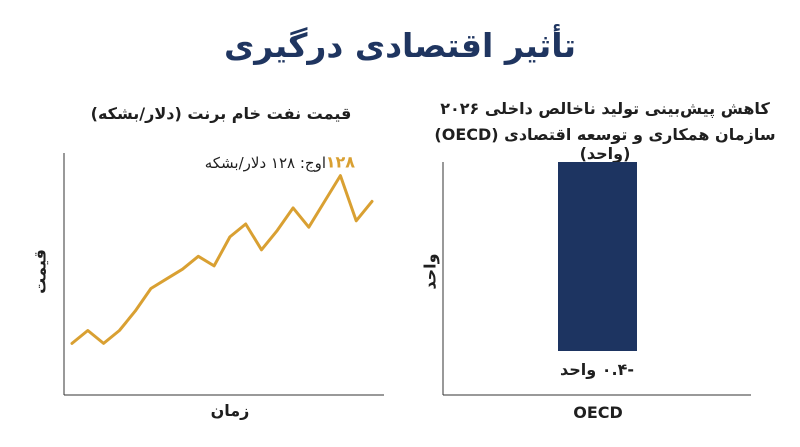  What do you see at coordinates (597, 256) in the screenshot?
I see `bar-oecd` at bounding box center [597, 256].